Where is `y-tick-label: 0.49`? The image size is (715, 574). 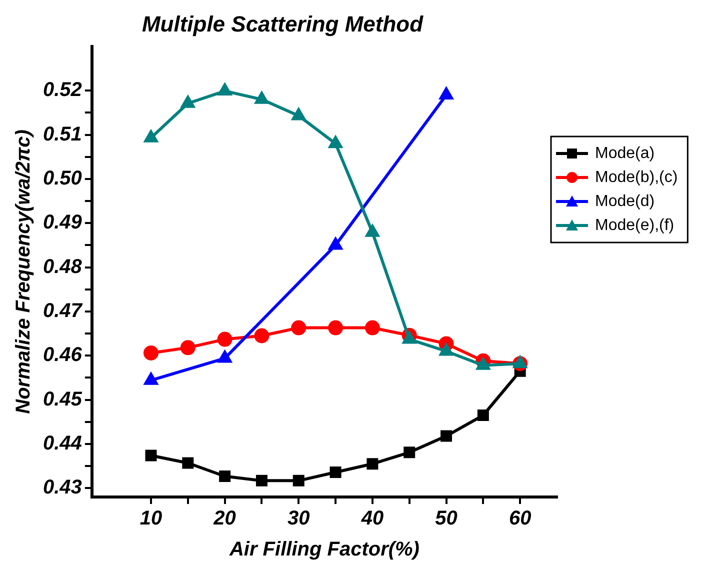 y-tick-label: 0.49 is located at coordinates (62, 223).